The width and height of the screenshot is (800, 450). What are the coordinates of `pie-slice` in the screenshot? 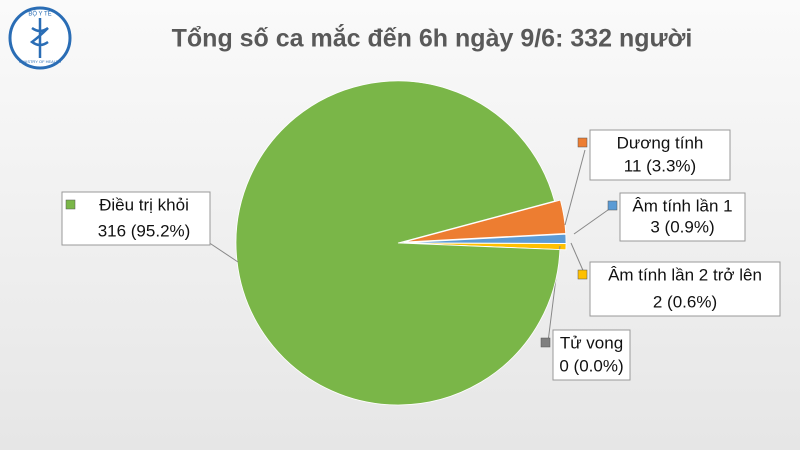 It's located at (485, 221).